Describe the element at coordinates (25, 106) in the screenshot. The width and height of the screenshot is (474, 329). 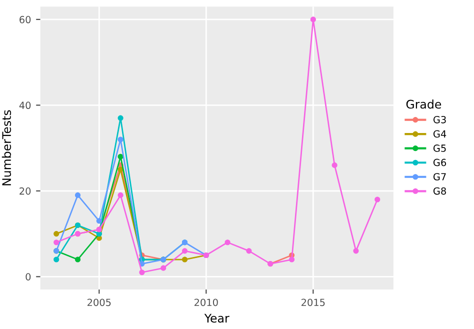
I see `y-tick-label: 40` at that location.